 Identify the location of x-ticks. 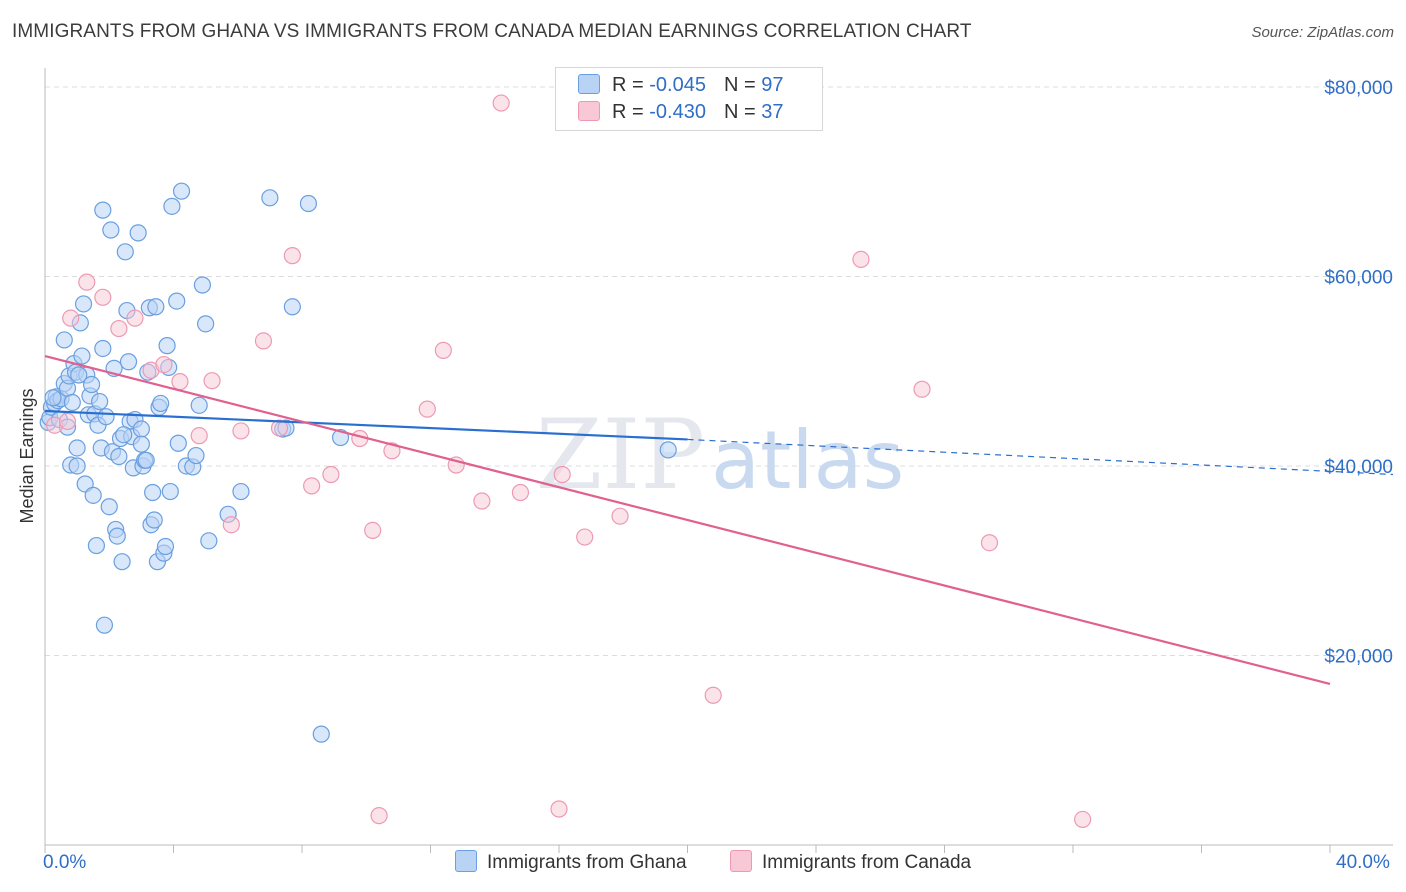
(687, 849).